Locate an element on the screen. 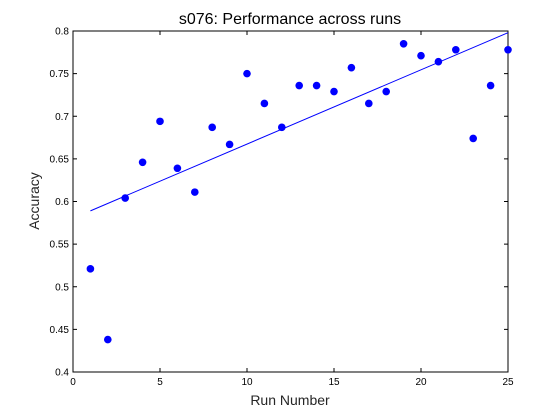 The width and height of the screenshot is (560, 419). chart-title: s076: Performance across runs is located at coordinates (290, 19).